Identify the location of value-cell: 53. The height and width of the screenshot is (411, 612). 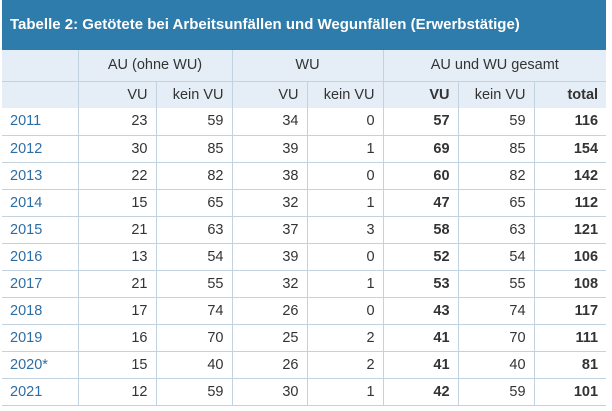
(420, 284).